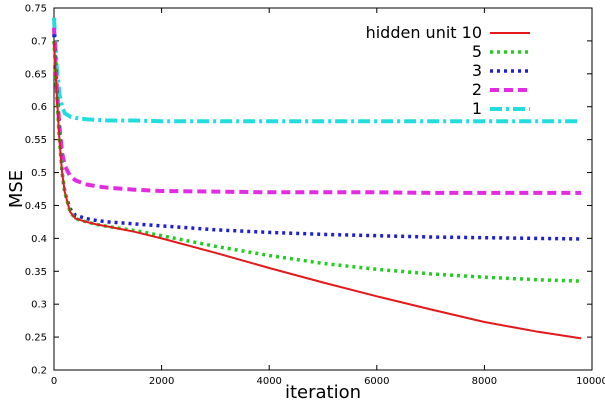 The width and height of the screenshot is (605, 404). Describe the element at coordinates (39, 305) in the screenshot. I see `y-tick-label: 0.3` at that location.